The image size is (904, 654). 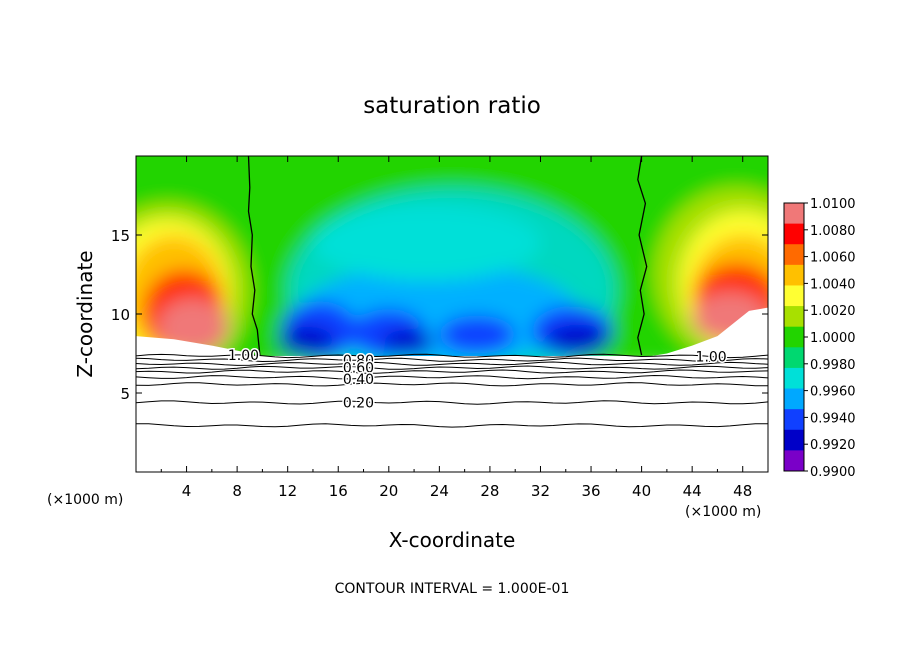 I want to click on chart-title: saturation ratio, so click(x=452, y=106).